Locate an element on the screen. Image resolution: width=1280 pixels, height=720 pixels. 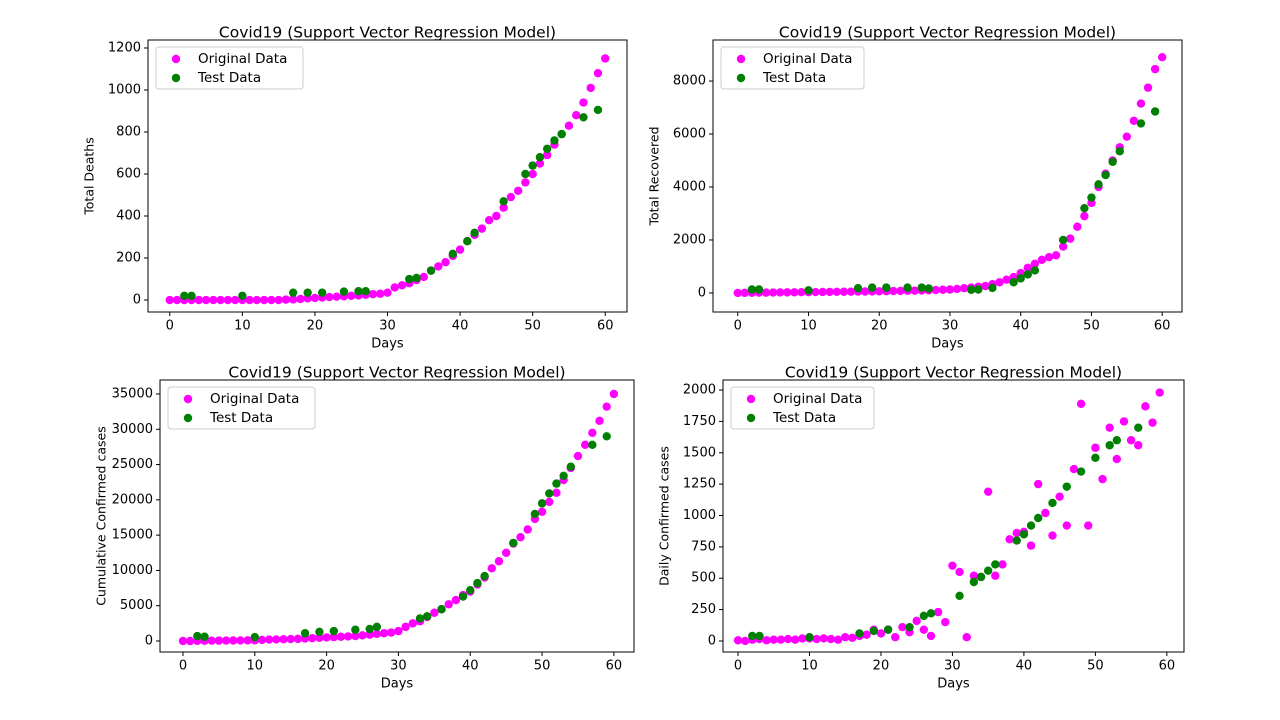
legend-label: Test Data is located at coordinates (794, 78).